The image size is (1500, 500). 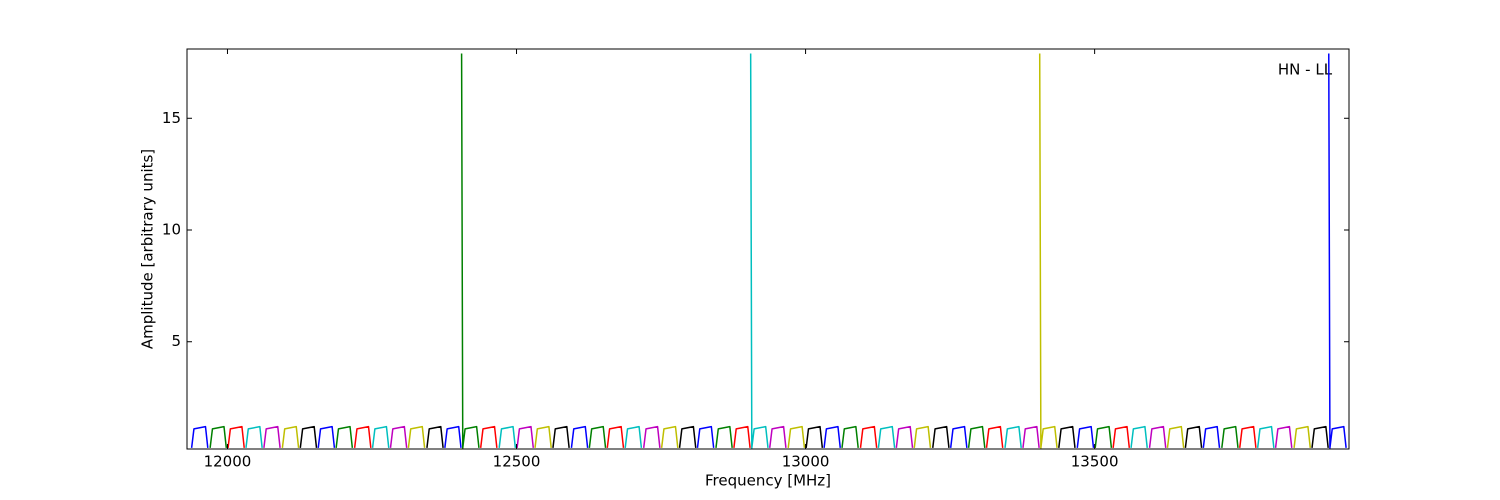 What do you see at coordinates (176, 341) in the screenshot?
I see `y-tick-label: 5` at bounding box center [176, 341].